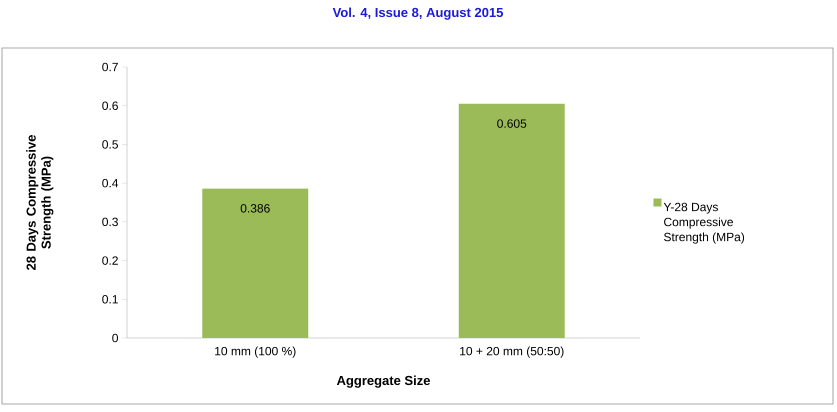 The height and width of the screenshot is (412, 837). Describe the element at coordinates (110, 222) in the screenshot. I see `y-tick-label: 0.3` at that location.